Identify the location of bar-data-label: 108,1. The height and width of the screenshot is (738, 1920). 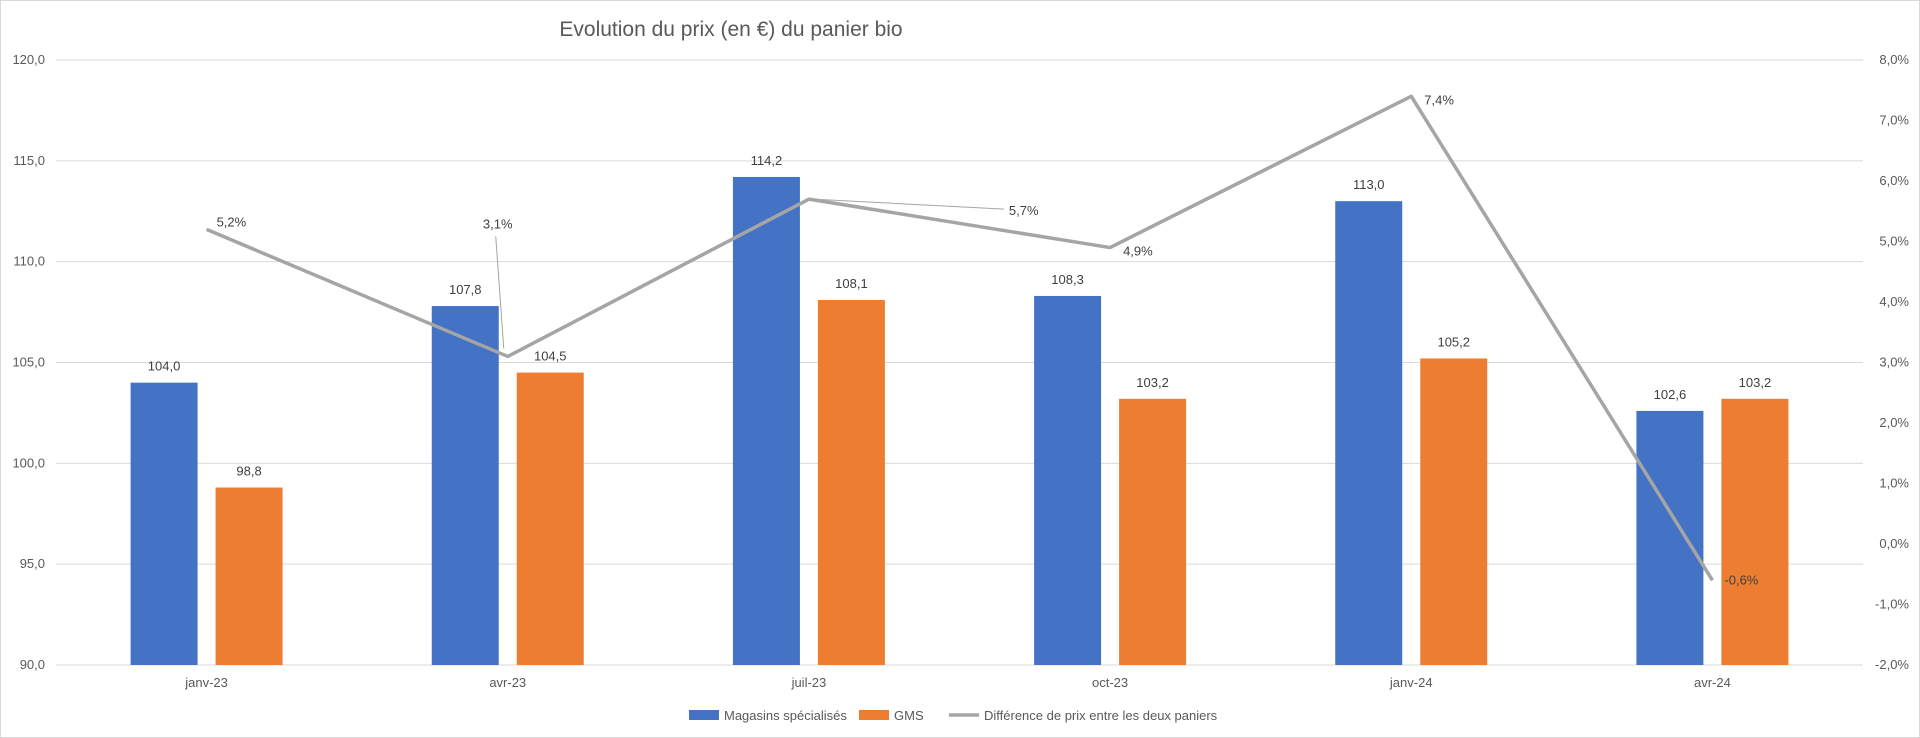
(851, 283).